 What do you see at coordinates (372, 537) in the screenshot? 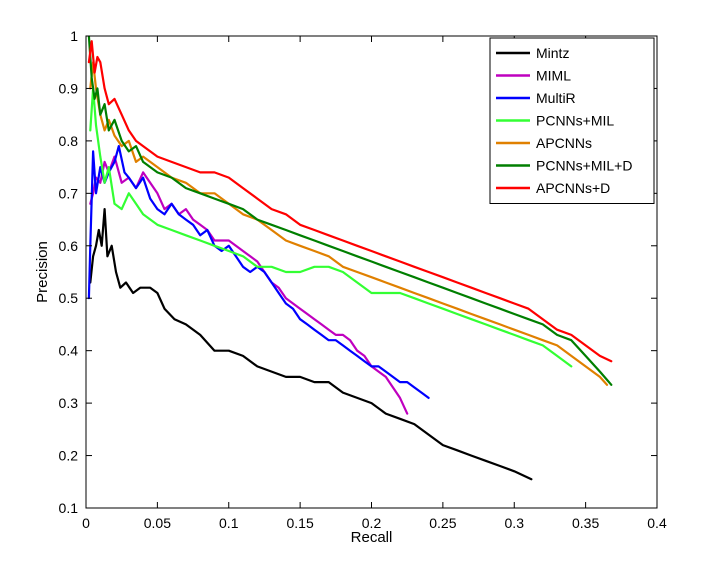
I see `x-axis-title: Recall` at bounding box center [372, 537].